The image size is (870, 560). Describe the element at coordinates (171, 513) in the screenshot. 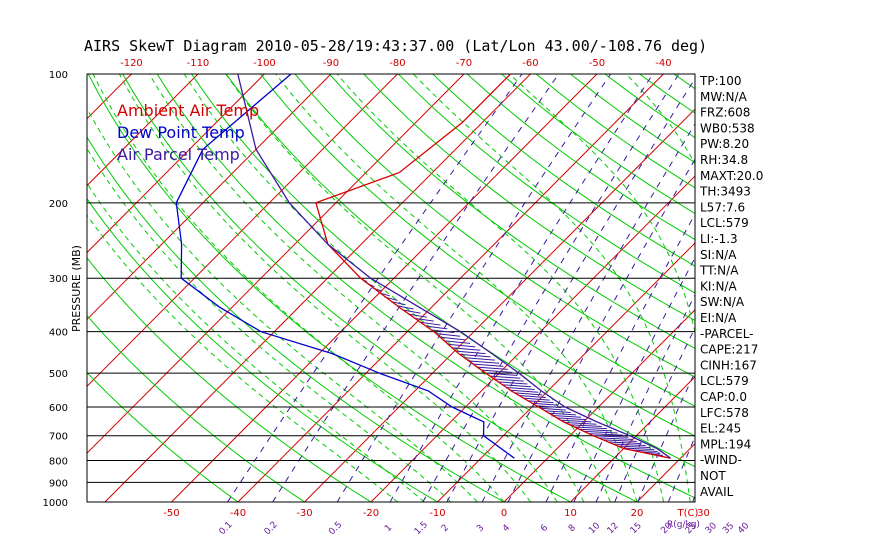

I see `bottom-temp-tick-label: -50` at that location.